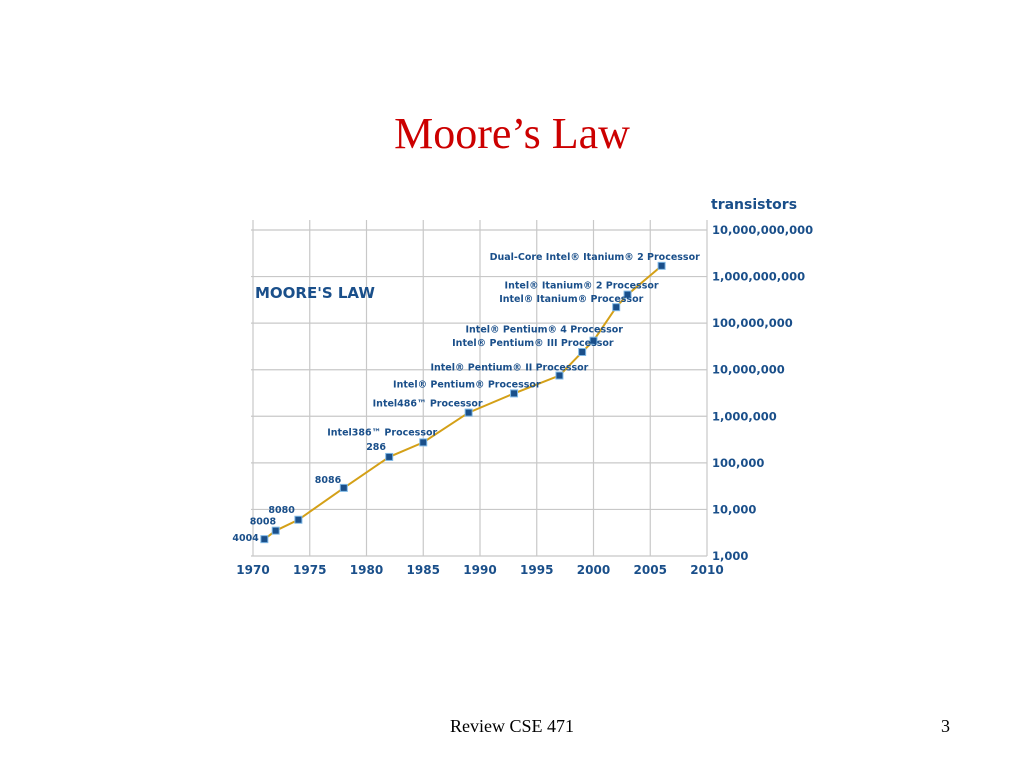 The image size is (1024, 768). Describe the element at coordinates (512, 726) in the screenshot. I see `slide-footer: Review CSE 471` at that location.